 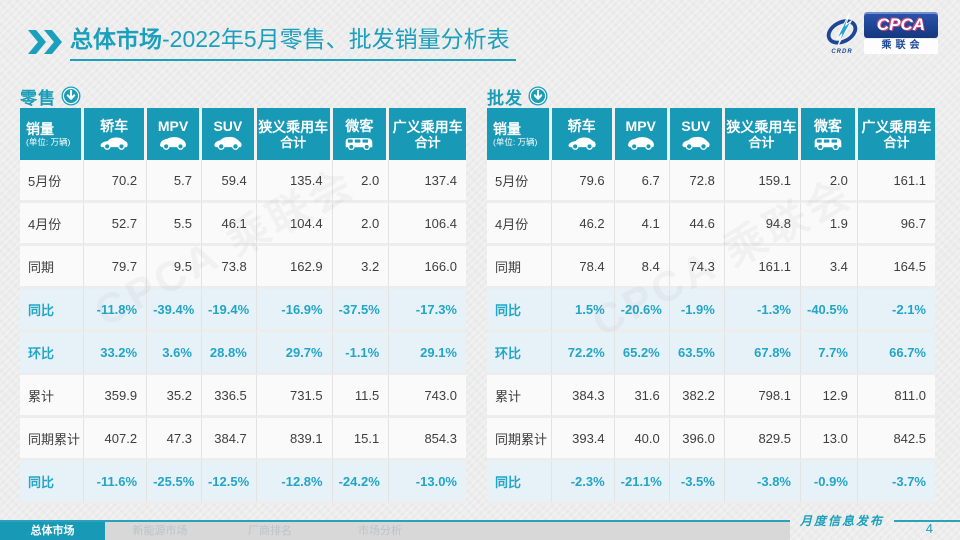 I want to click on cell-value: 137.4, so click(x=427, y=181).